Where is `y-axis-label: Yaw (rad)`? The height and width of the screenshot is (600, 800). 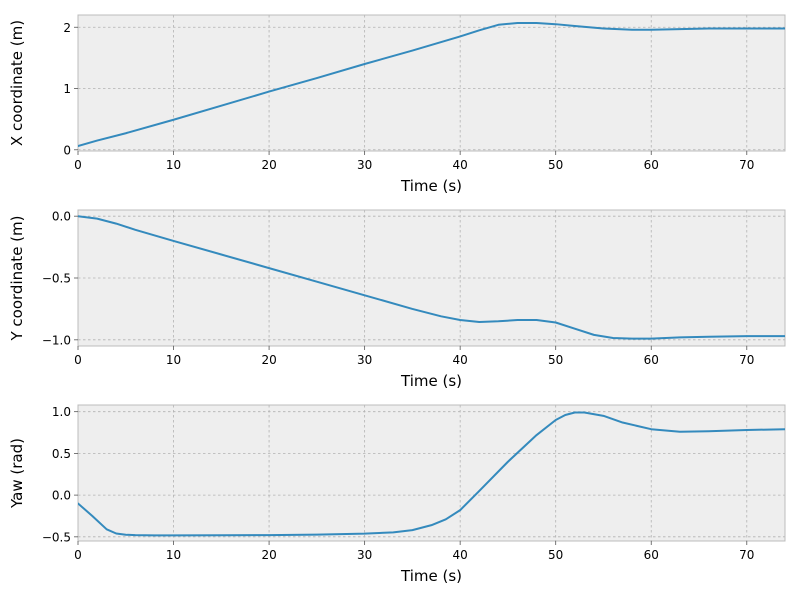
y-axis-label: Yaw (rad) is located at coordinates (17, 473).